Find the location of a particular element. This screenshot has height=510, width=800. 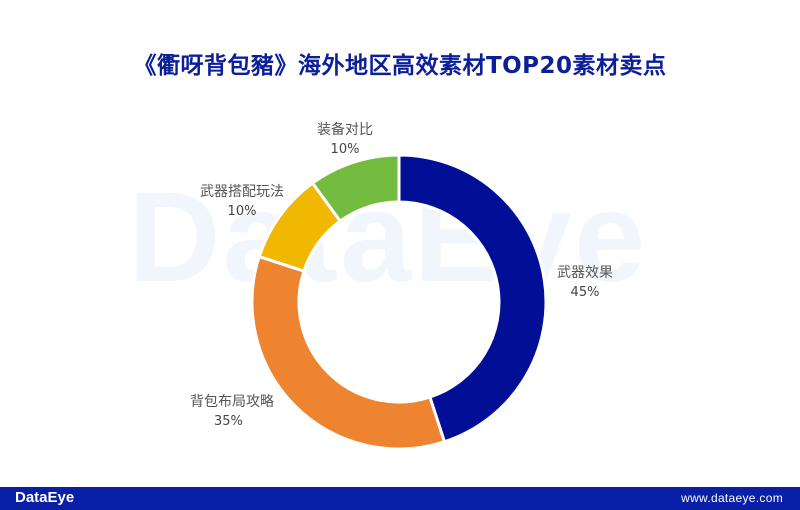

label-weapon-effect: 武器效果 45% is located at coordinates (585, 282).